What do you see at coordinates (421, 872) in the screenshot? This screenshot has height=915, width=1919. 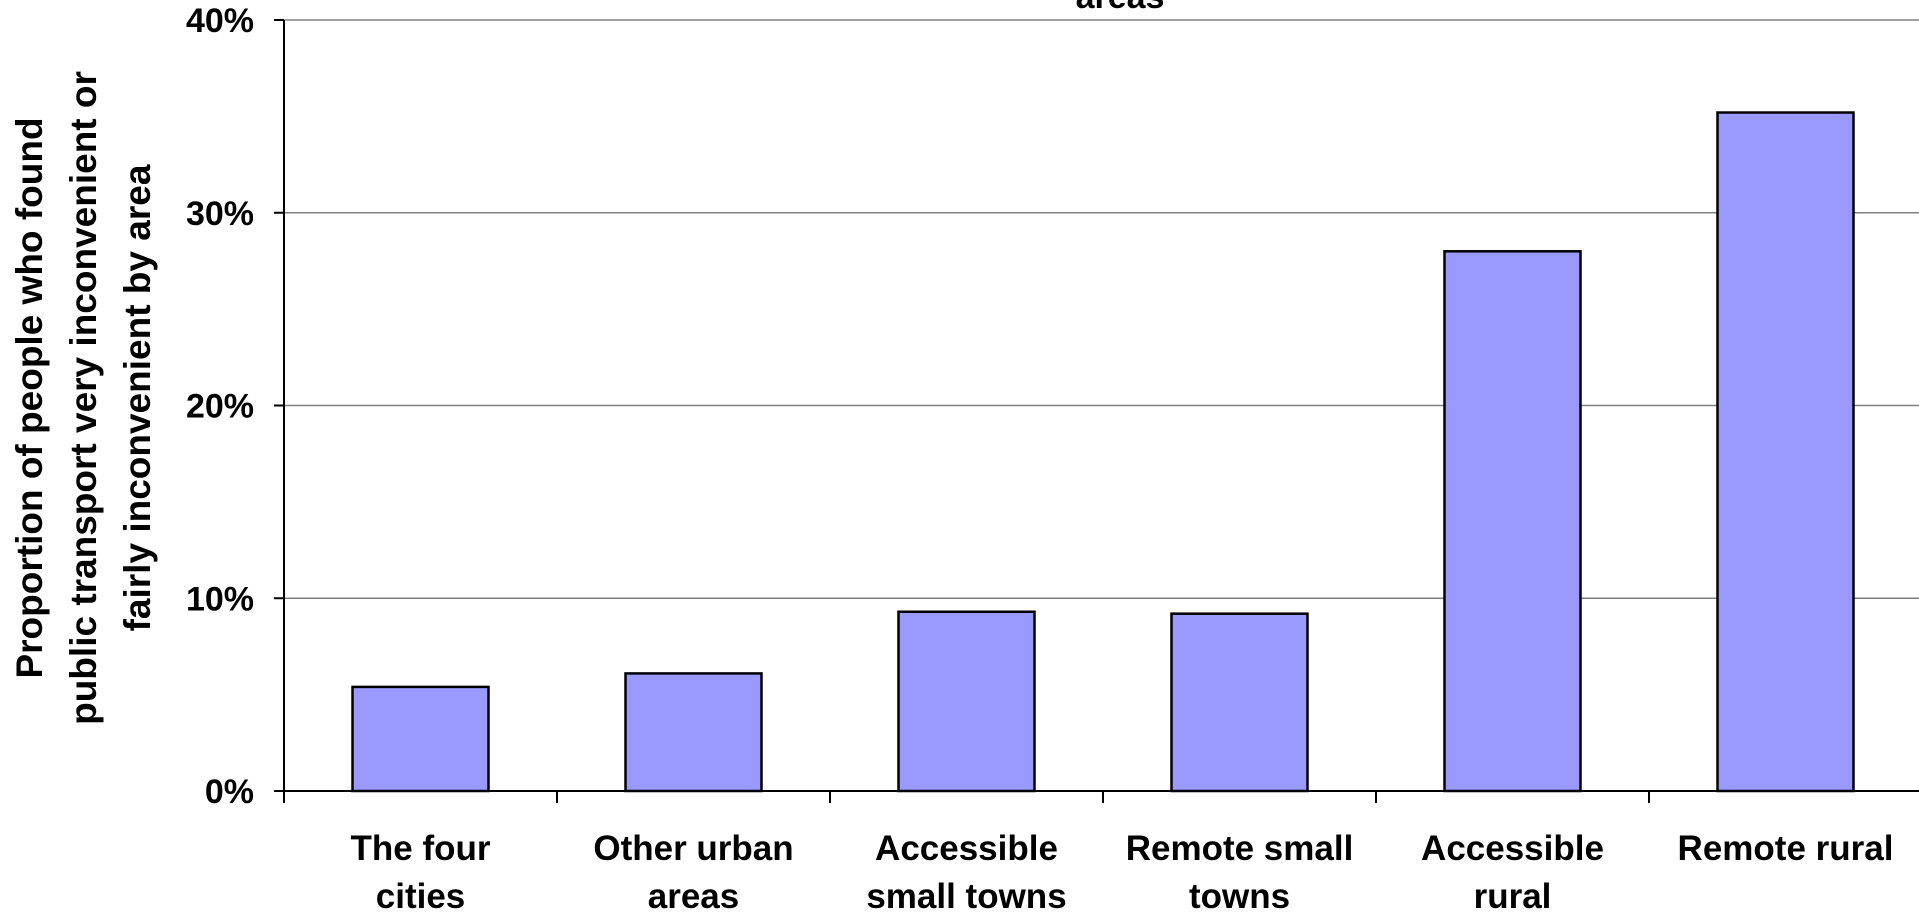 I see `x-tick-label-0: The four cities` at bounding box center [421, 872].